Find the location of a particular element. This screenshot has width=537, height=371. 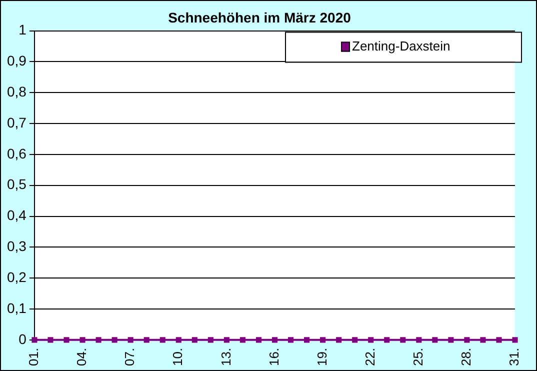

x-tick-label: 07. is located at coordinates (130, 357).